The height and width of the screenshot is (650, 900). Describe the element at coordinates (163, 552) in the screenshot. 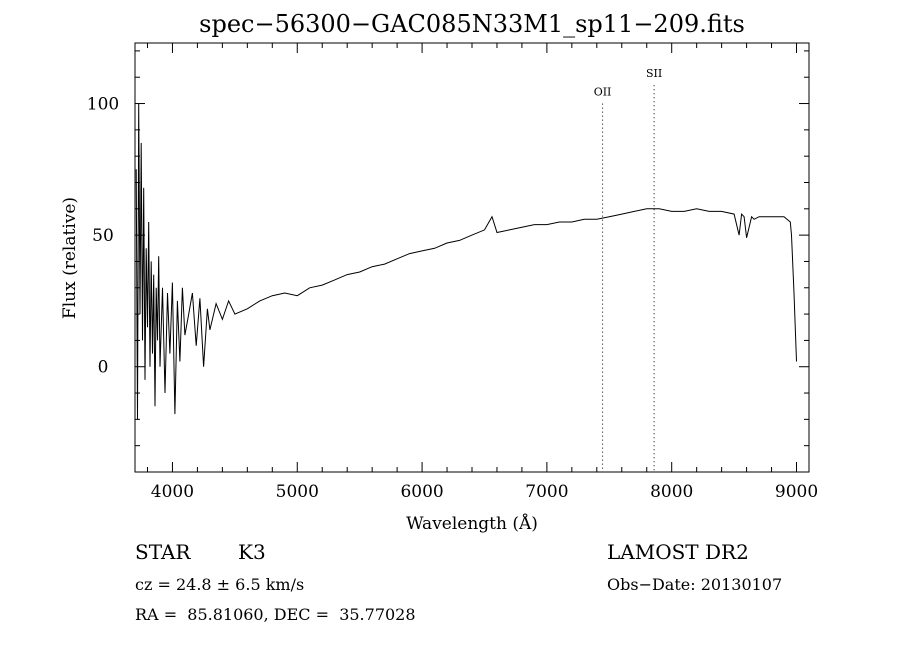

I see `object-class: STAR` at that location.